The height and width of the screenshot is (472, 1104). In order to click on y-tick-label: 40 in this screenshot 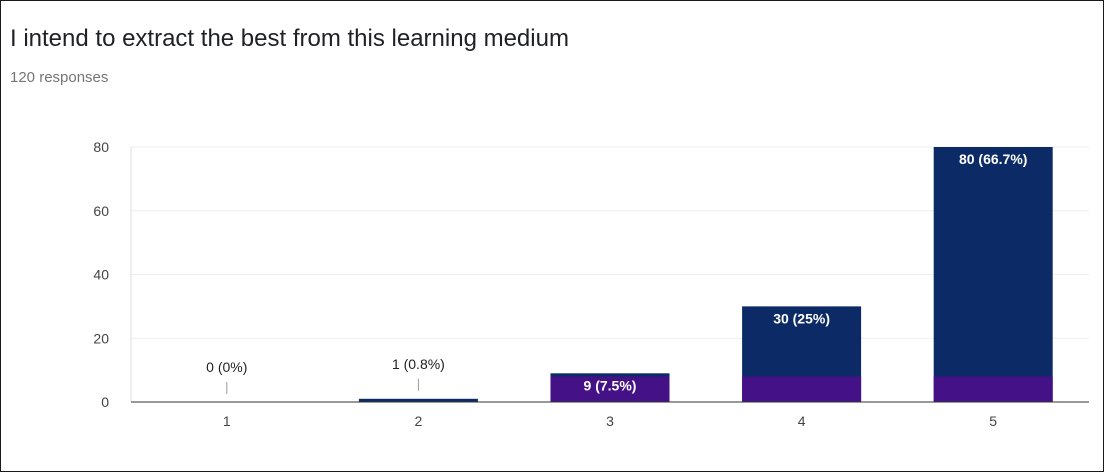, I will do `click(101, 275)`.